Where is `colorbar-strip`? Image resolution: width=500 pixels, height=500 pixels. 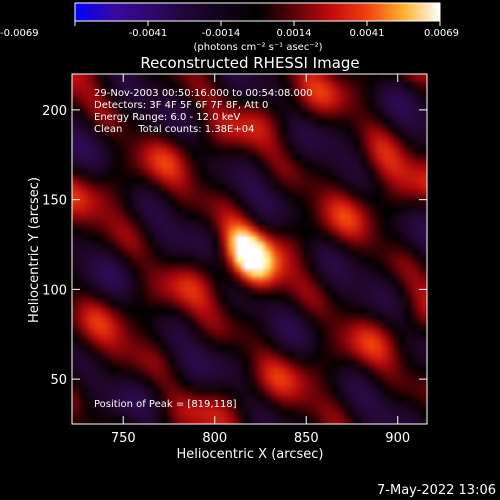
colorbar-strip is located at coordinates (257, 12).